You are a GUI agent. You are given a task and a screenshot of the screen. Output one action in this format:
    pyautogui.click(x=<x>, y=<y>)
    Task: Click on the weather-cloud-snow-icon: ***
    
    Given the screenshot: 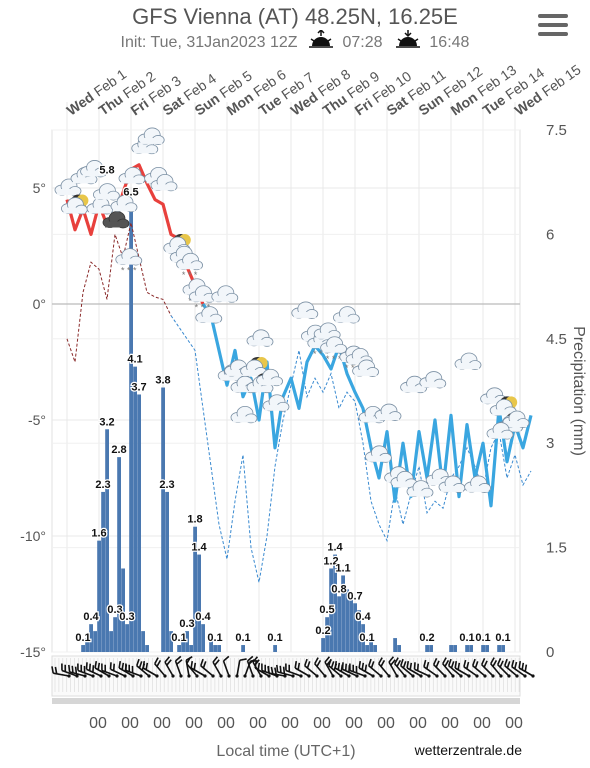 What is the action you would take?
    pyautogui.click(x=129, y=262)
    